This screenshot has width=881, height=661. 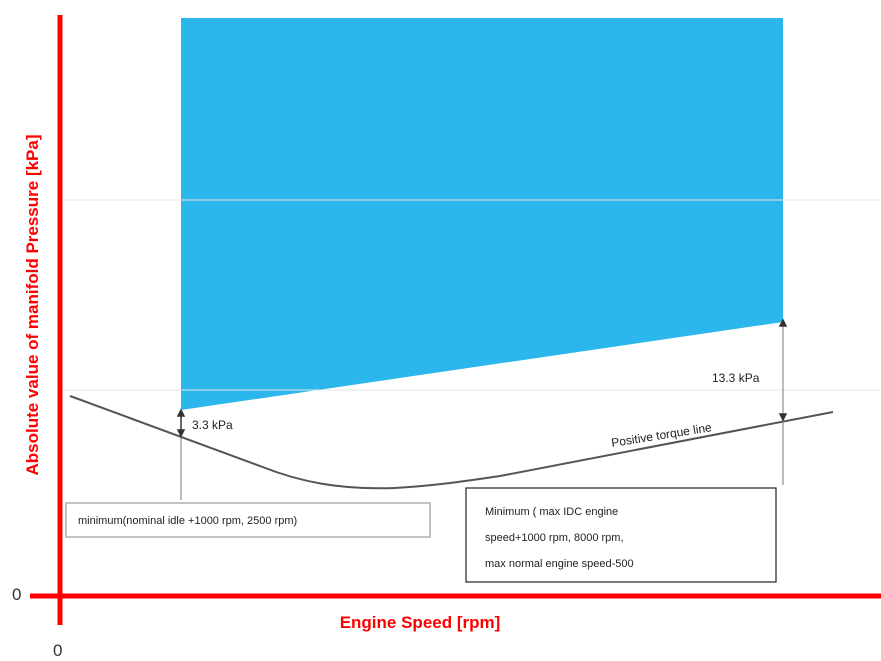 What do you see at coordinates (420, 622) in the screenshot?
I see `x-axis-title: Engine Speed [rpm]` at bounding box center [420, 622].